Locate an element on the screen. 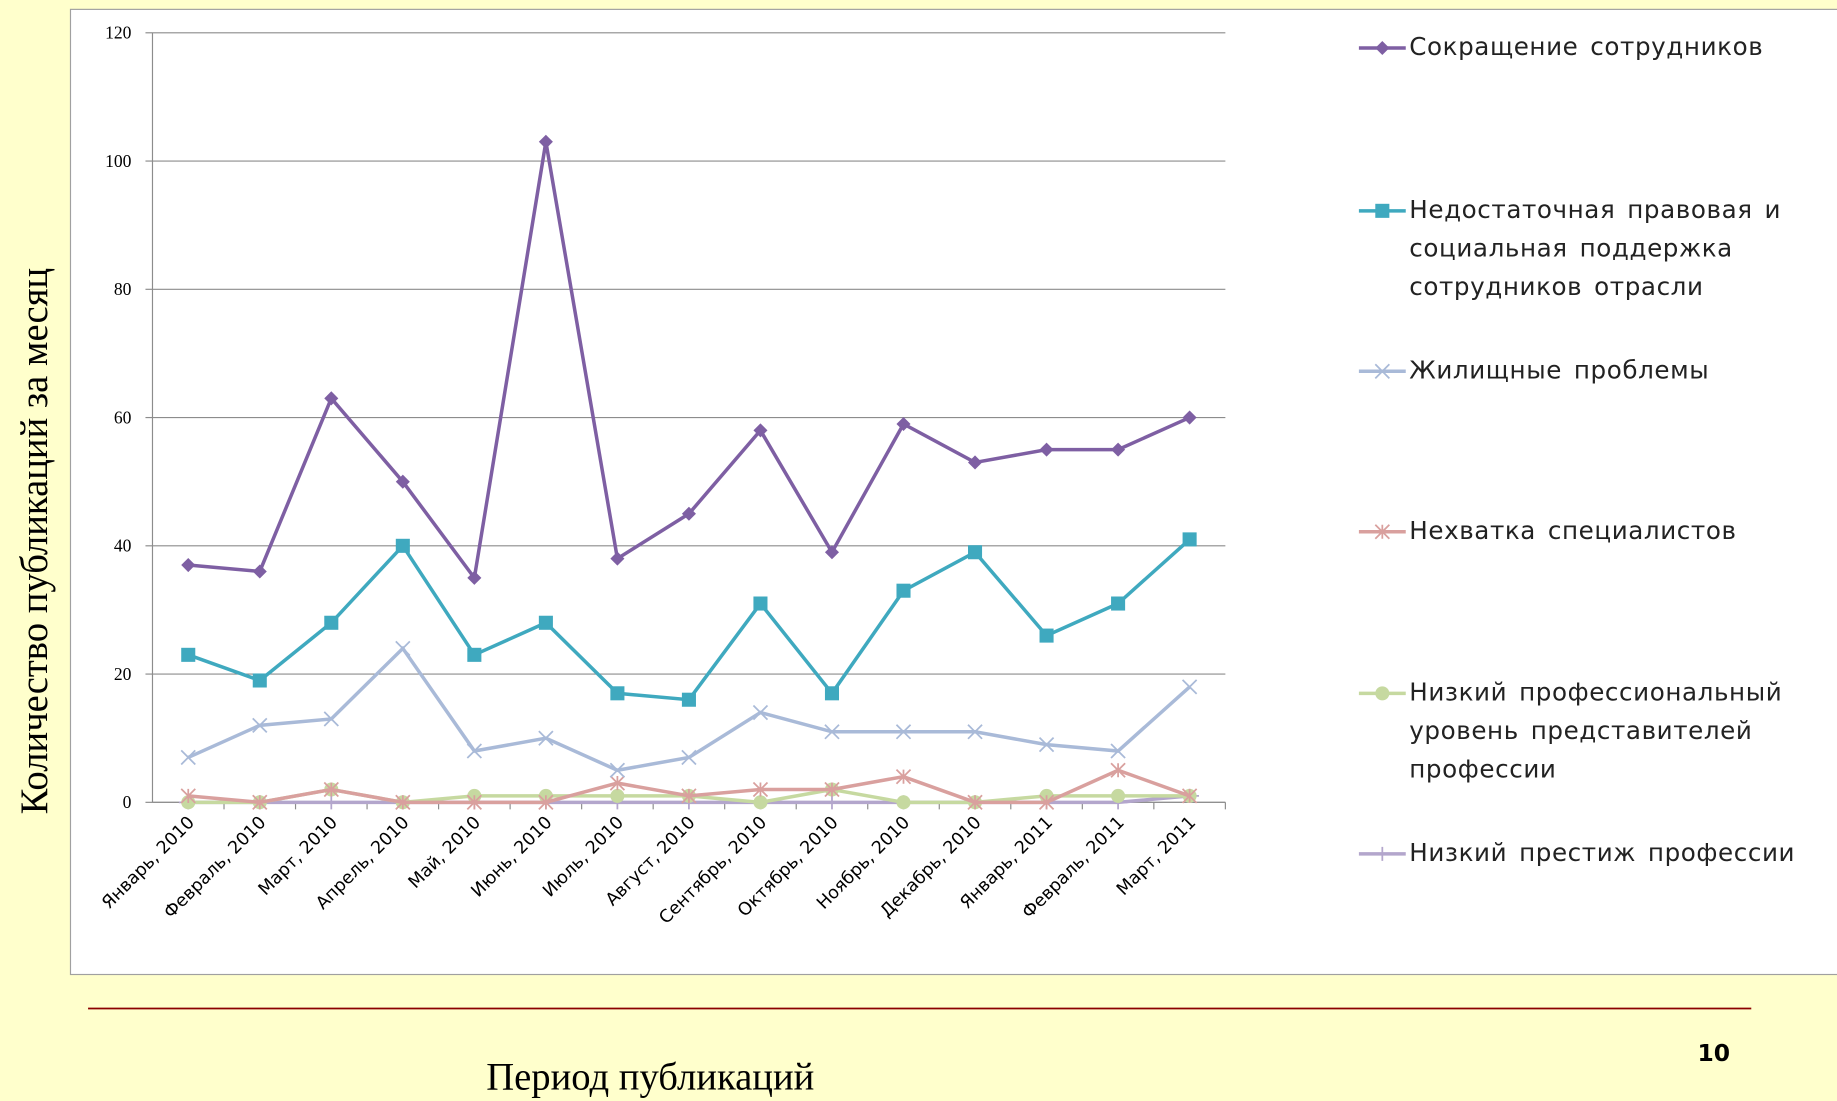  x-axis-label: Период публикаций is located at coordinates (650, 1077).